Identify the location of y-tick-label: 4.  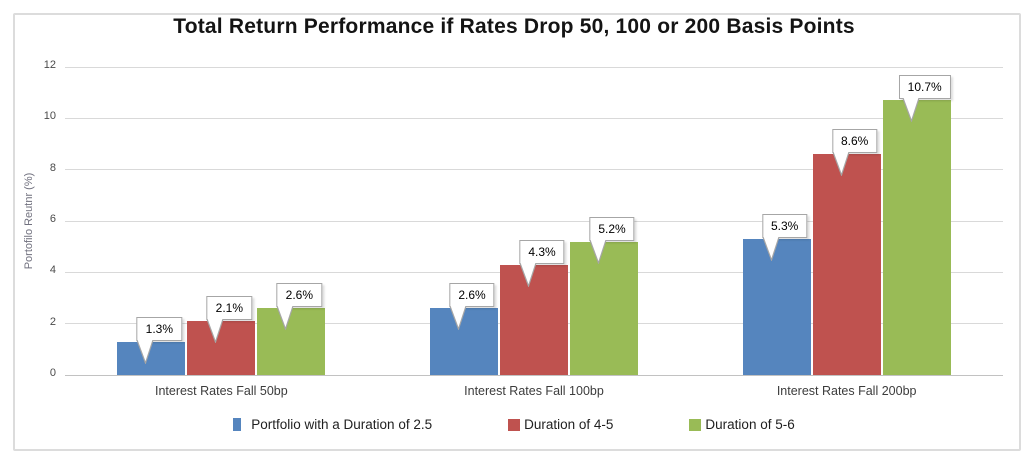
(52, 270).